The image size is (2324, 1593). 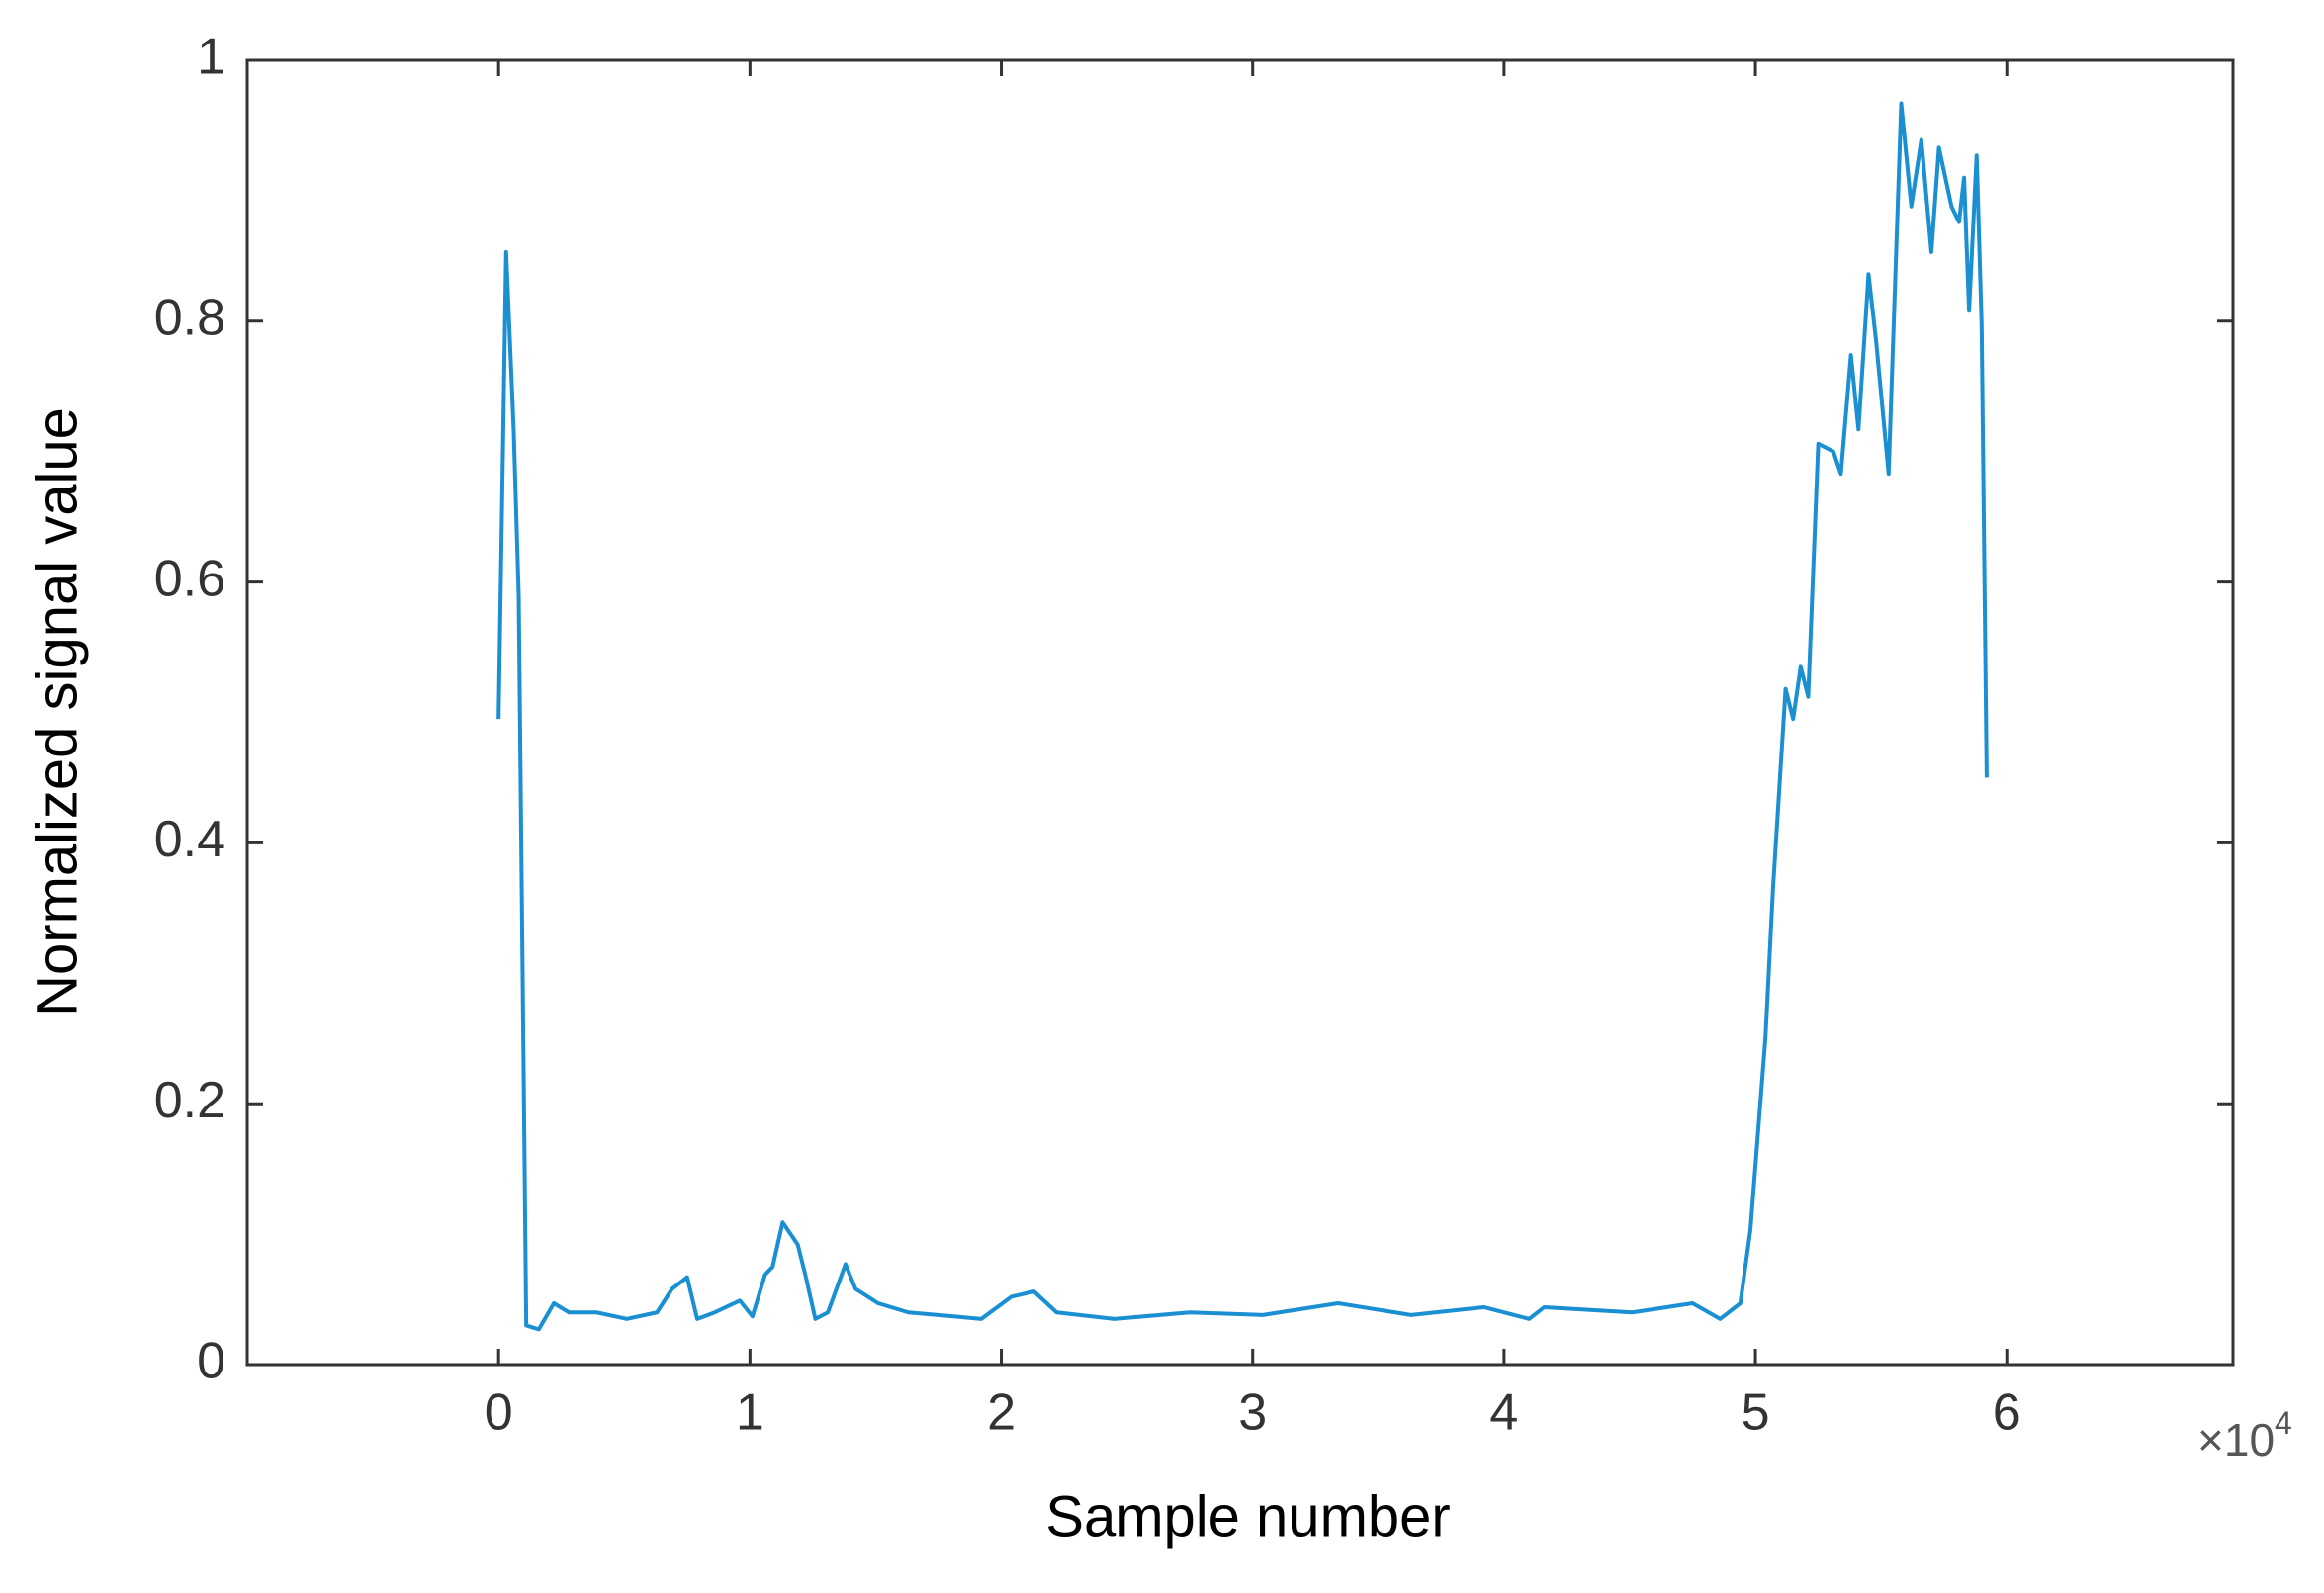 What do you see at coordinates (499, 1413) in the screenshot?
I see `x-tick-label: 0` at bounding box center [499, 1413].